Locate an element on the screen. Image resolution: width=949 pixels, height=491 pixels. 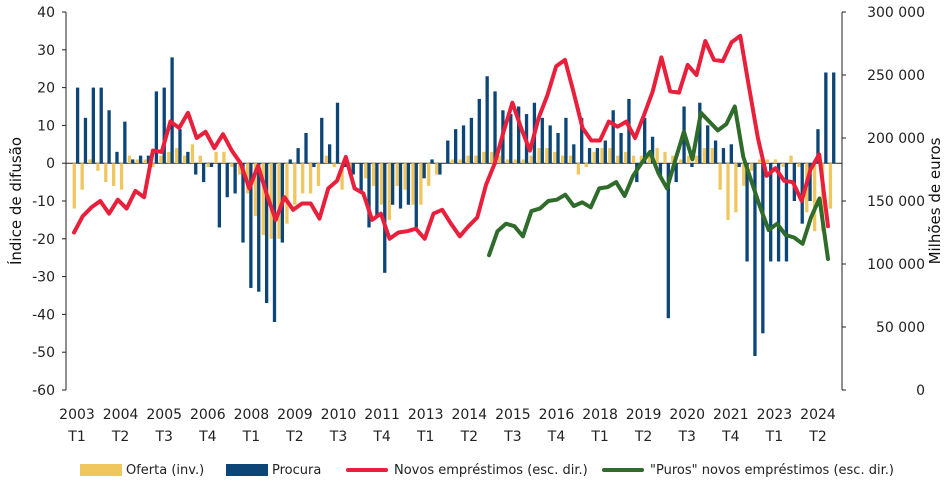
legend-item-puros: "Puros" novos empréstimos (esc. dir.) is located at coordinates (748, 470).